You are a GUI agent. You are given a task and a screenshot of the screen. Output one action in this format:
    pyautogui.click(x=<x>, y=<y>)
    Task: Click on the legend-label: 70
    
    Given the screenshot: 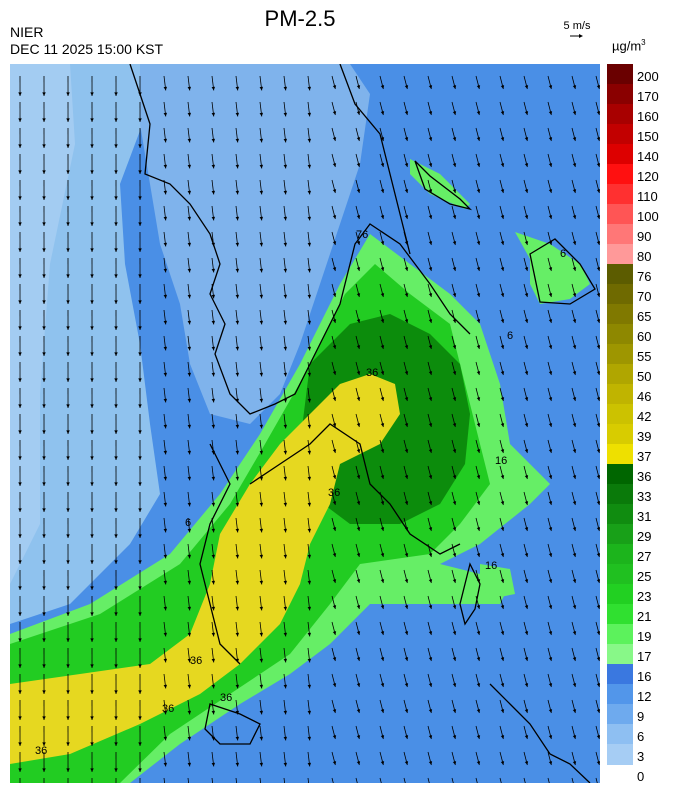 What is the action you would take?
    pyautogui.click(x=644, y=296)
    